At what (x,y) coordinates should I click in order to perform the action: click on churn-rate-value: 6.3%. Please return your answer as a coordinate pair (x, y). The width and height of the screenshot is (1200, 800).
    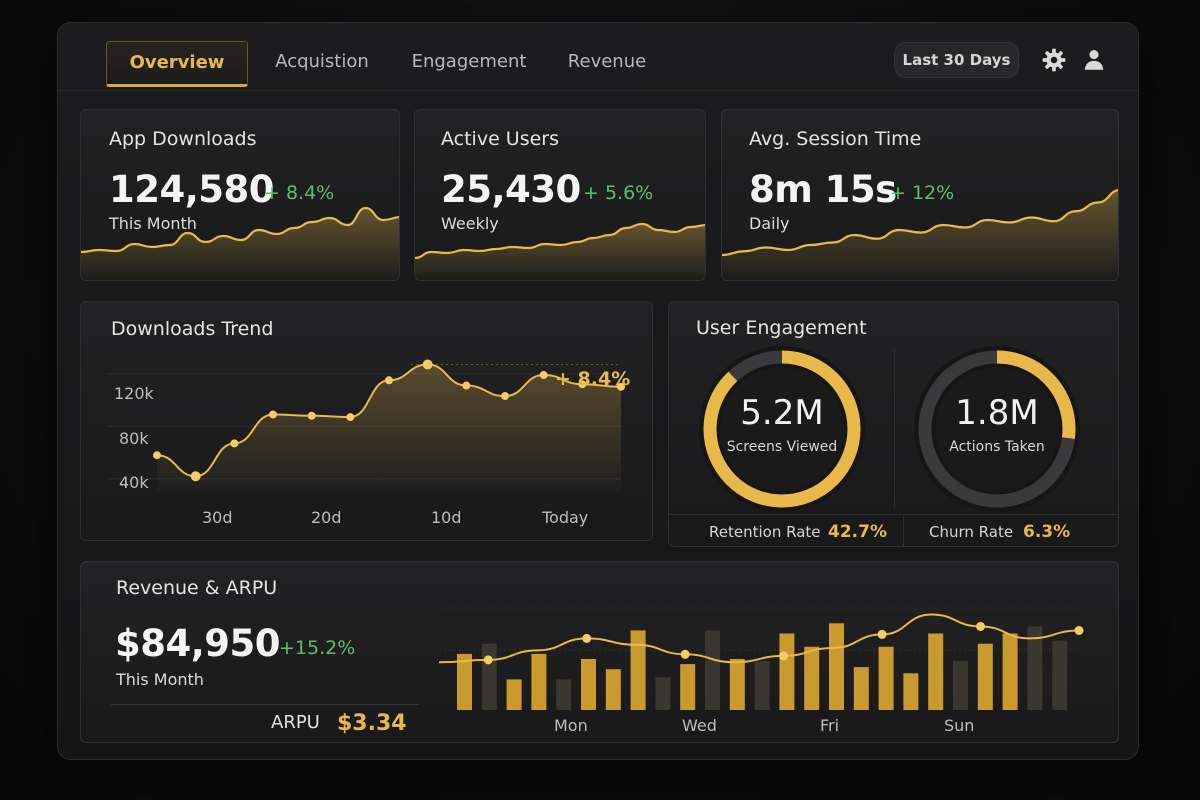
    Looking at the image, I should click on (1047, 532).